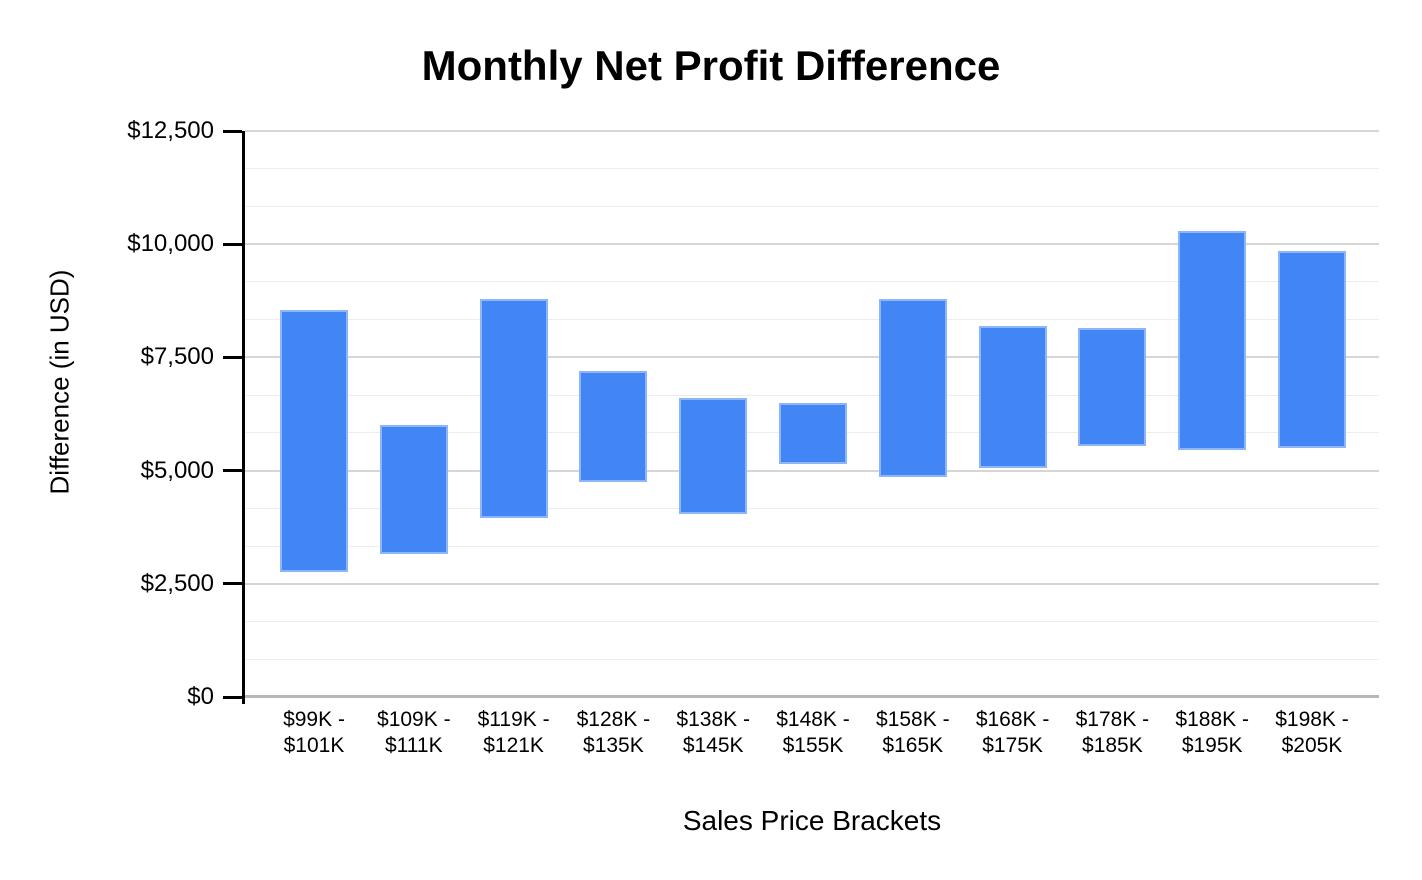  Describe the element at coordinates (314, 732) in the screenshot. I see `x-axis-category-label: $99K - $101K` at that location.